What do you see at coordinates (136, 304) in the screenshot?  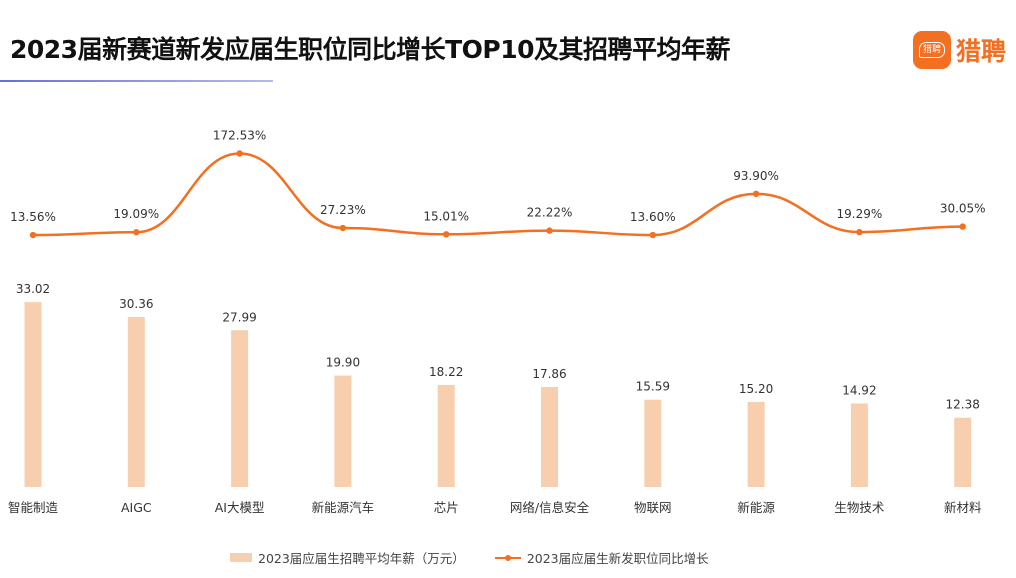 I see `bar-label-2: 30.36` at bounding box center [136, 304].